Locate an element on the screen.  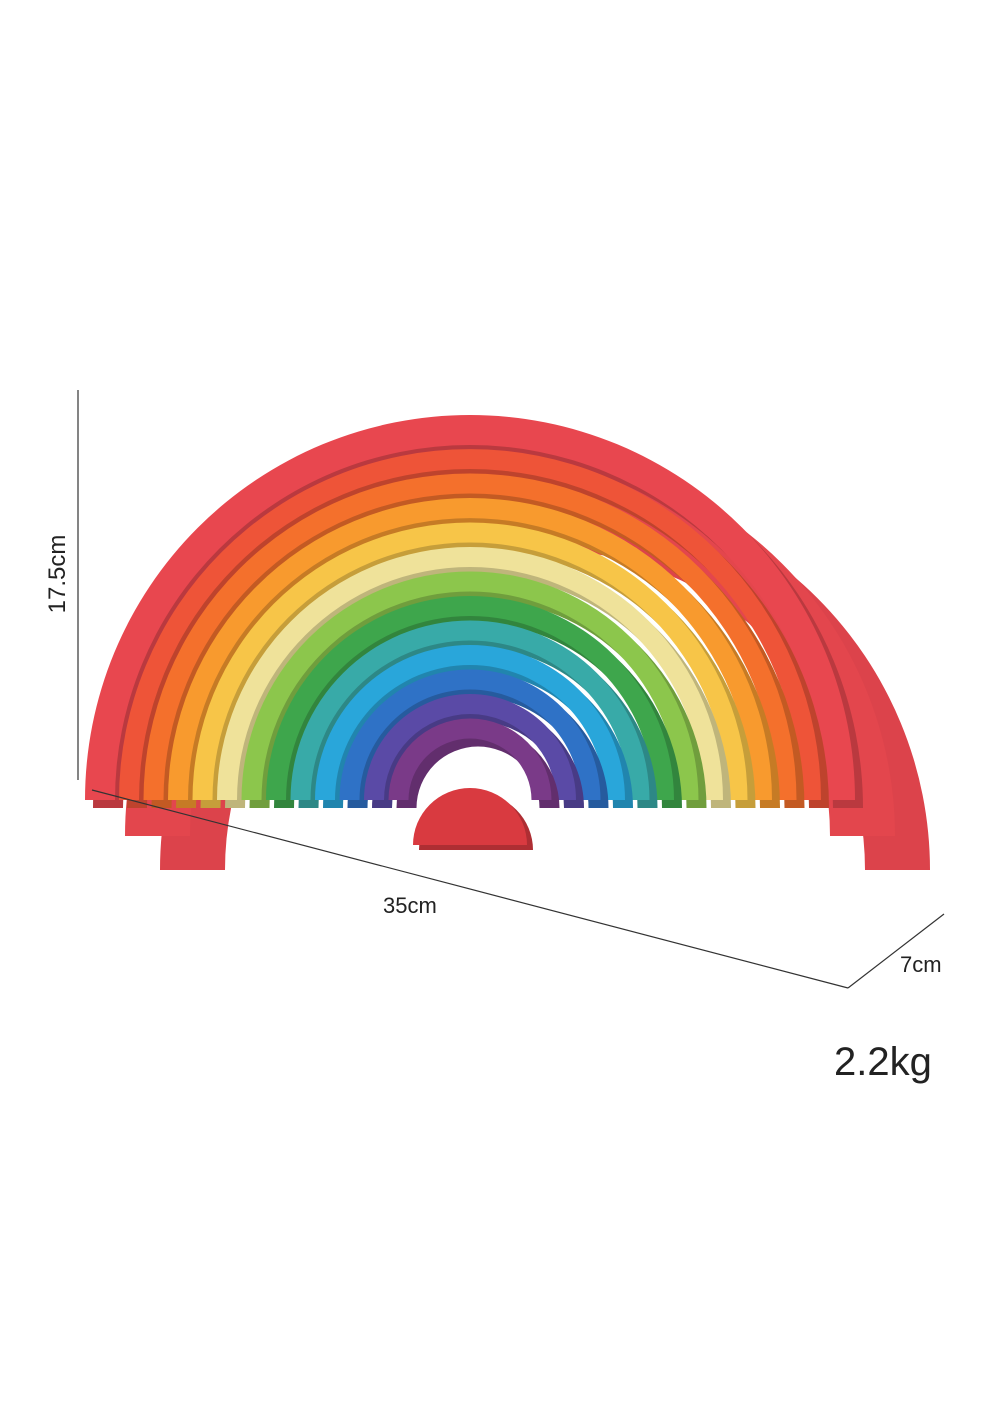
weight-label: 2.2kg is located at coordinates (883, 1062).